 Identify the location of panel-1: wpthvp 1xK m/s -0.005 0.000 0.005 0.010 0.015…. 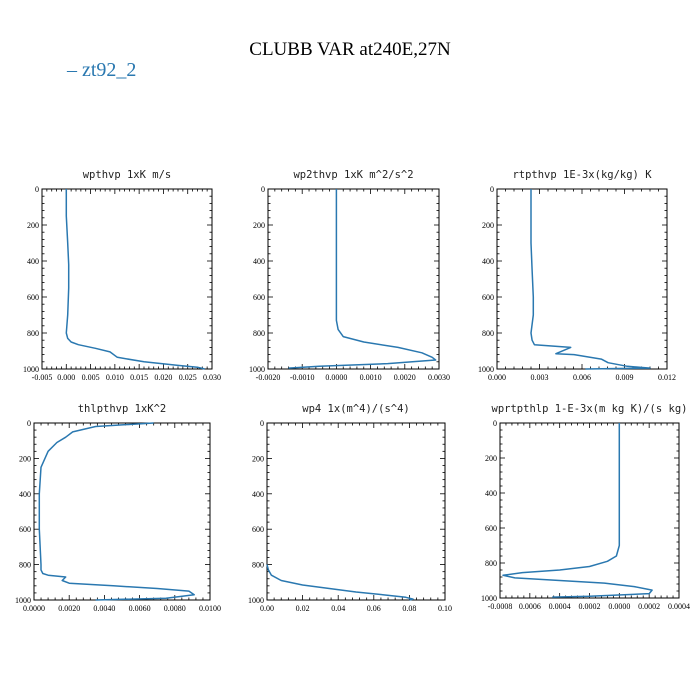
(122, 275).